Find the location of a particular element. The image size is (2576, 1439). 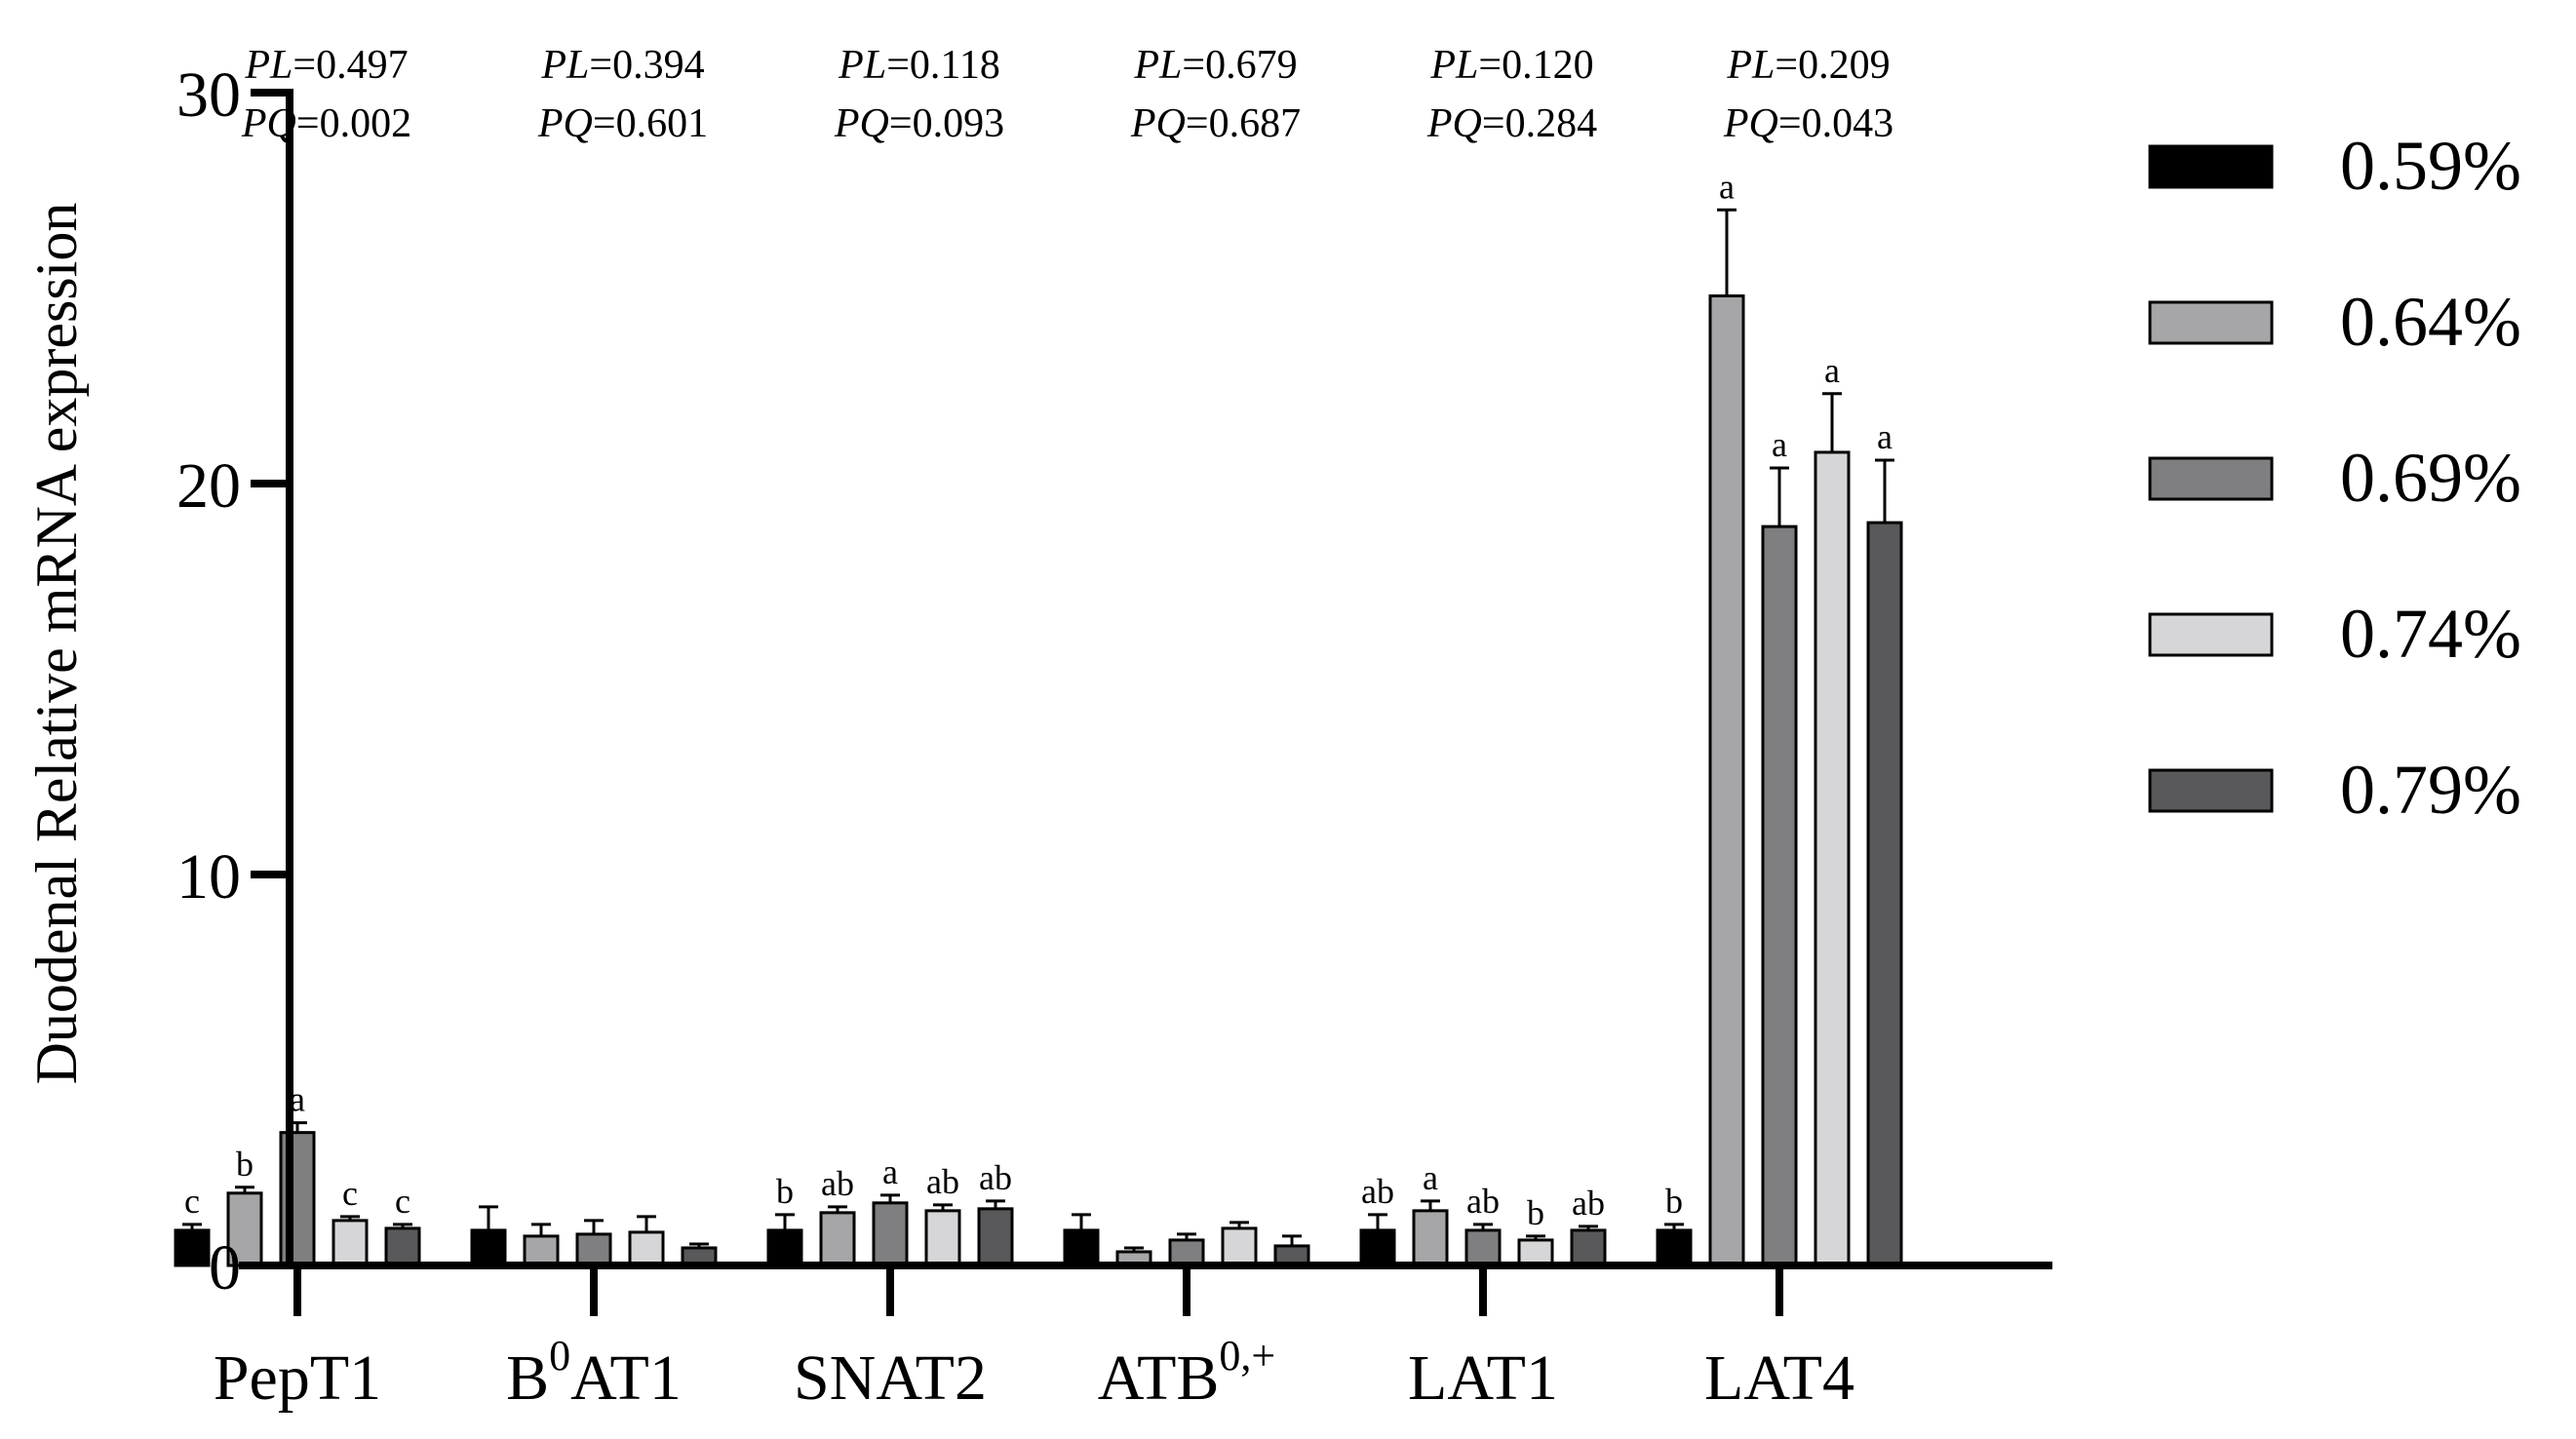

pl-value-SNAT2: PL=0.118 is located at coordinates (919, 65).